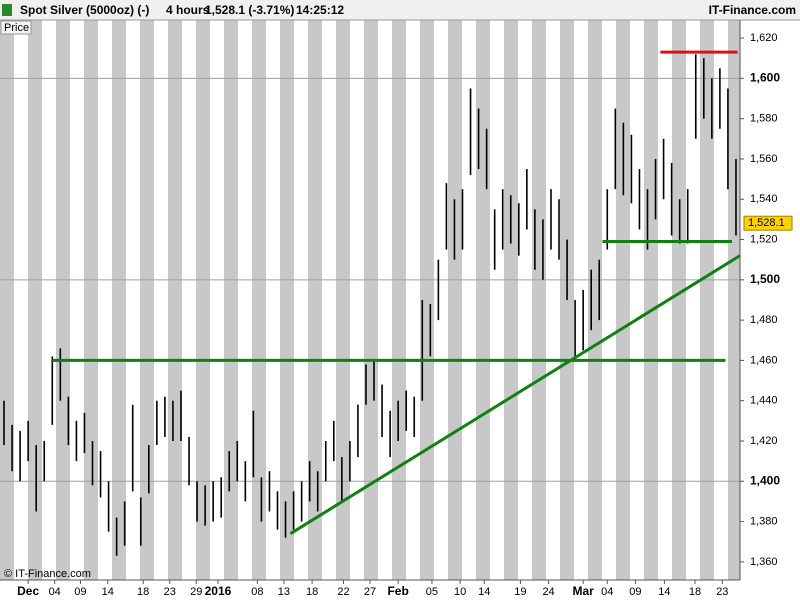  What do you see at coordinates (460, 592) in the screenshot?
I see `x-tick-label: 10` at bounding box center [460, 592].